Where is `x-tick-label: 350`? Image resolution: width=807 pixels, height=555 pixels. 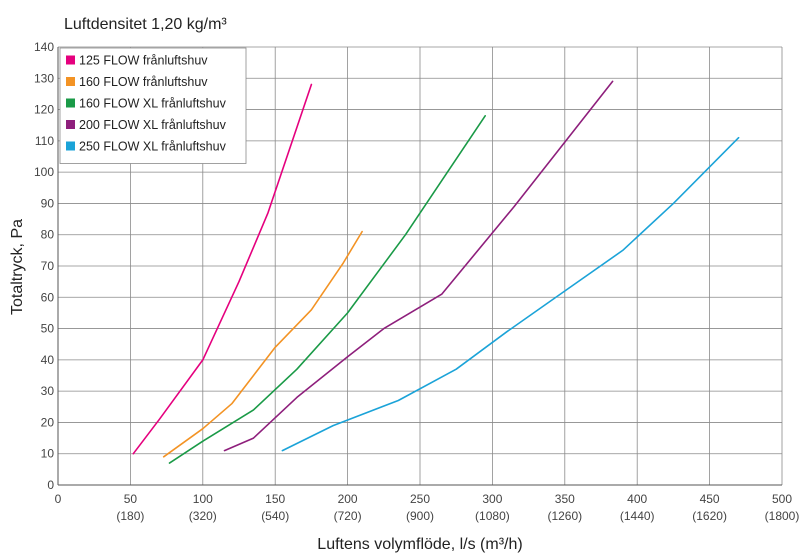
x-tick-label: 350 is located at coordinates (565, 499).